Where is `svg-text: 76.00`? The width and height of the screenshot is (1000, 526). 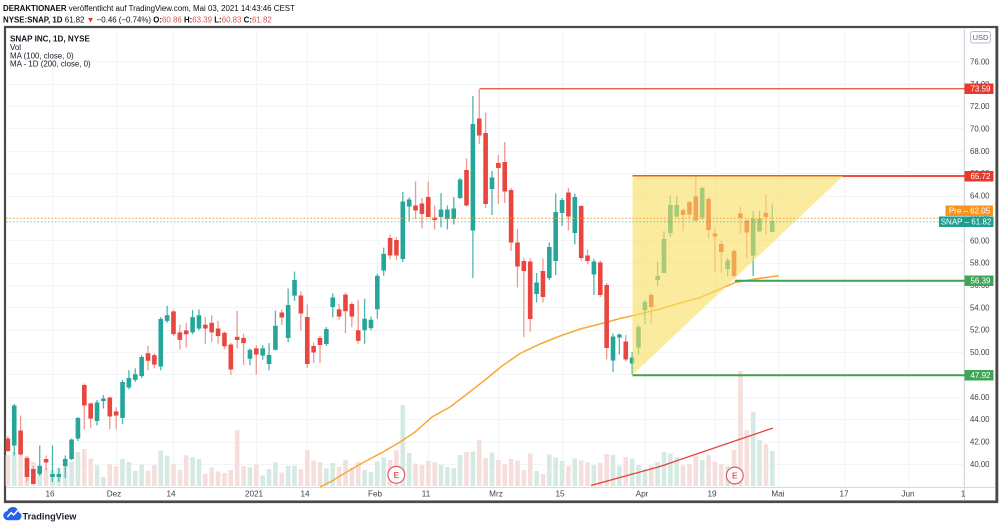 svg-text: 76.00 is located at coordinates (980, 61).